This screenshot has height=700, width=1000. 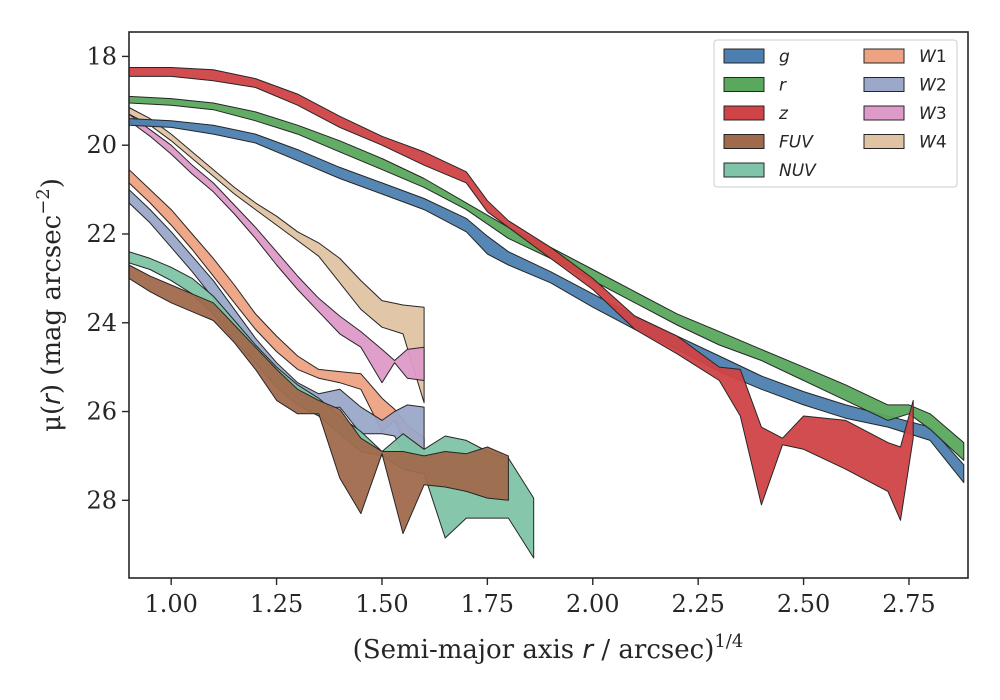 What do you see at coordinates (381, 604) in the screenshot?
I see `x-tick-label: 1.50` at bounding box center [381, 604].